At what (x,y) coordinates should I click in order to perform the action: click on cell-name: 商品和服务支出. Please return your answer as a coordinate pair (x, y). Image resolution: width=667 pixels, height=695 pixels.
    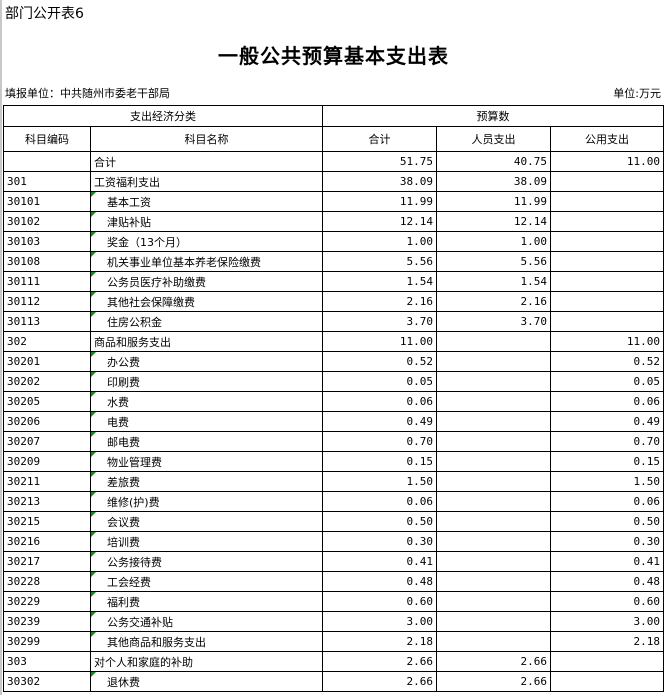
    Looking at the image, I should click on (206, 341).